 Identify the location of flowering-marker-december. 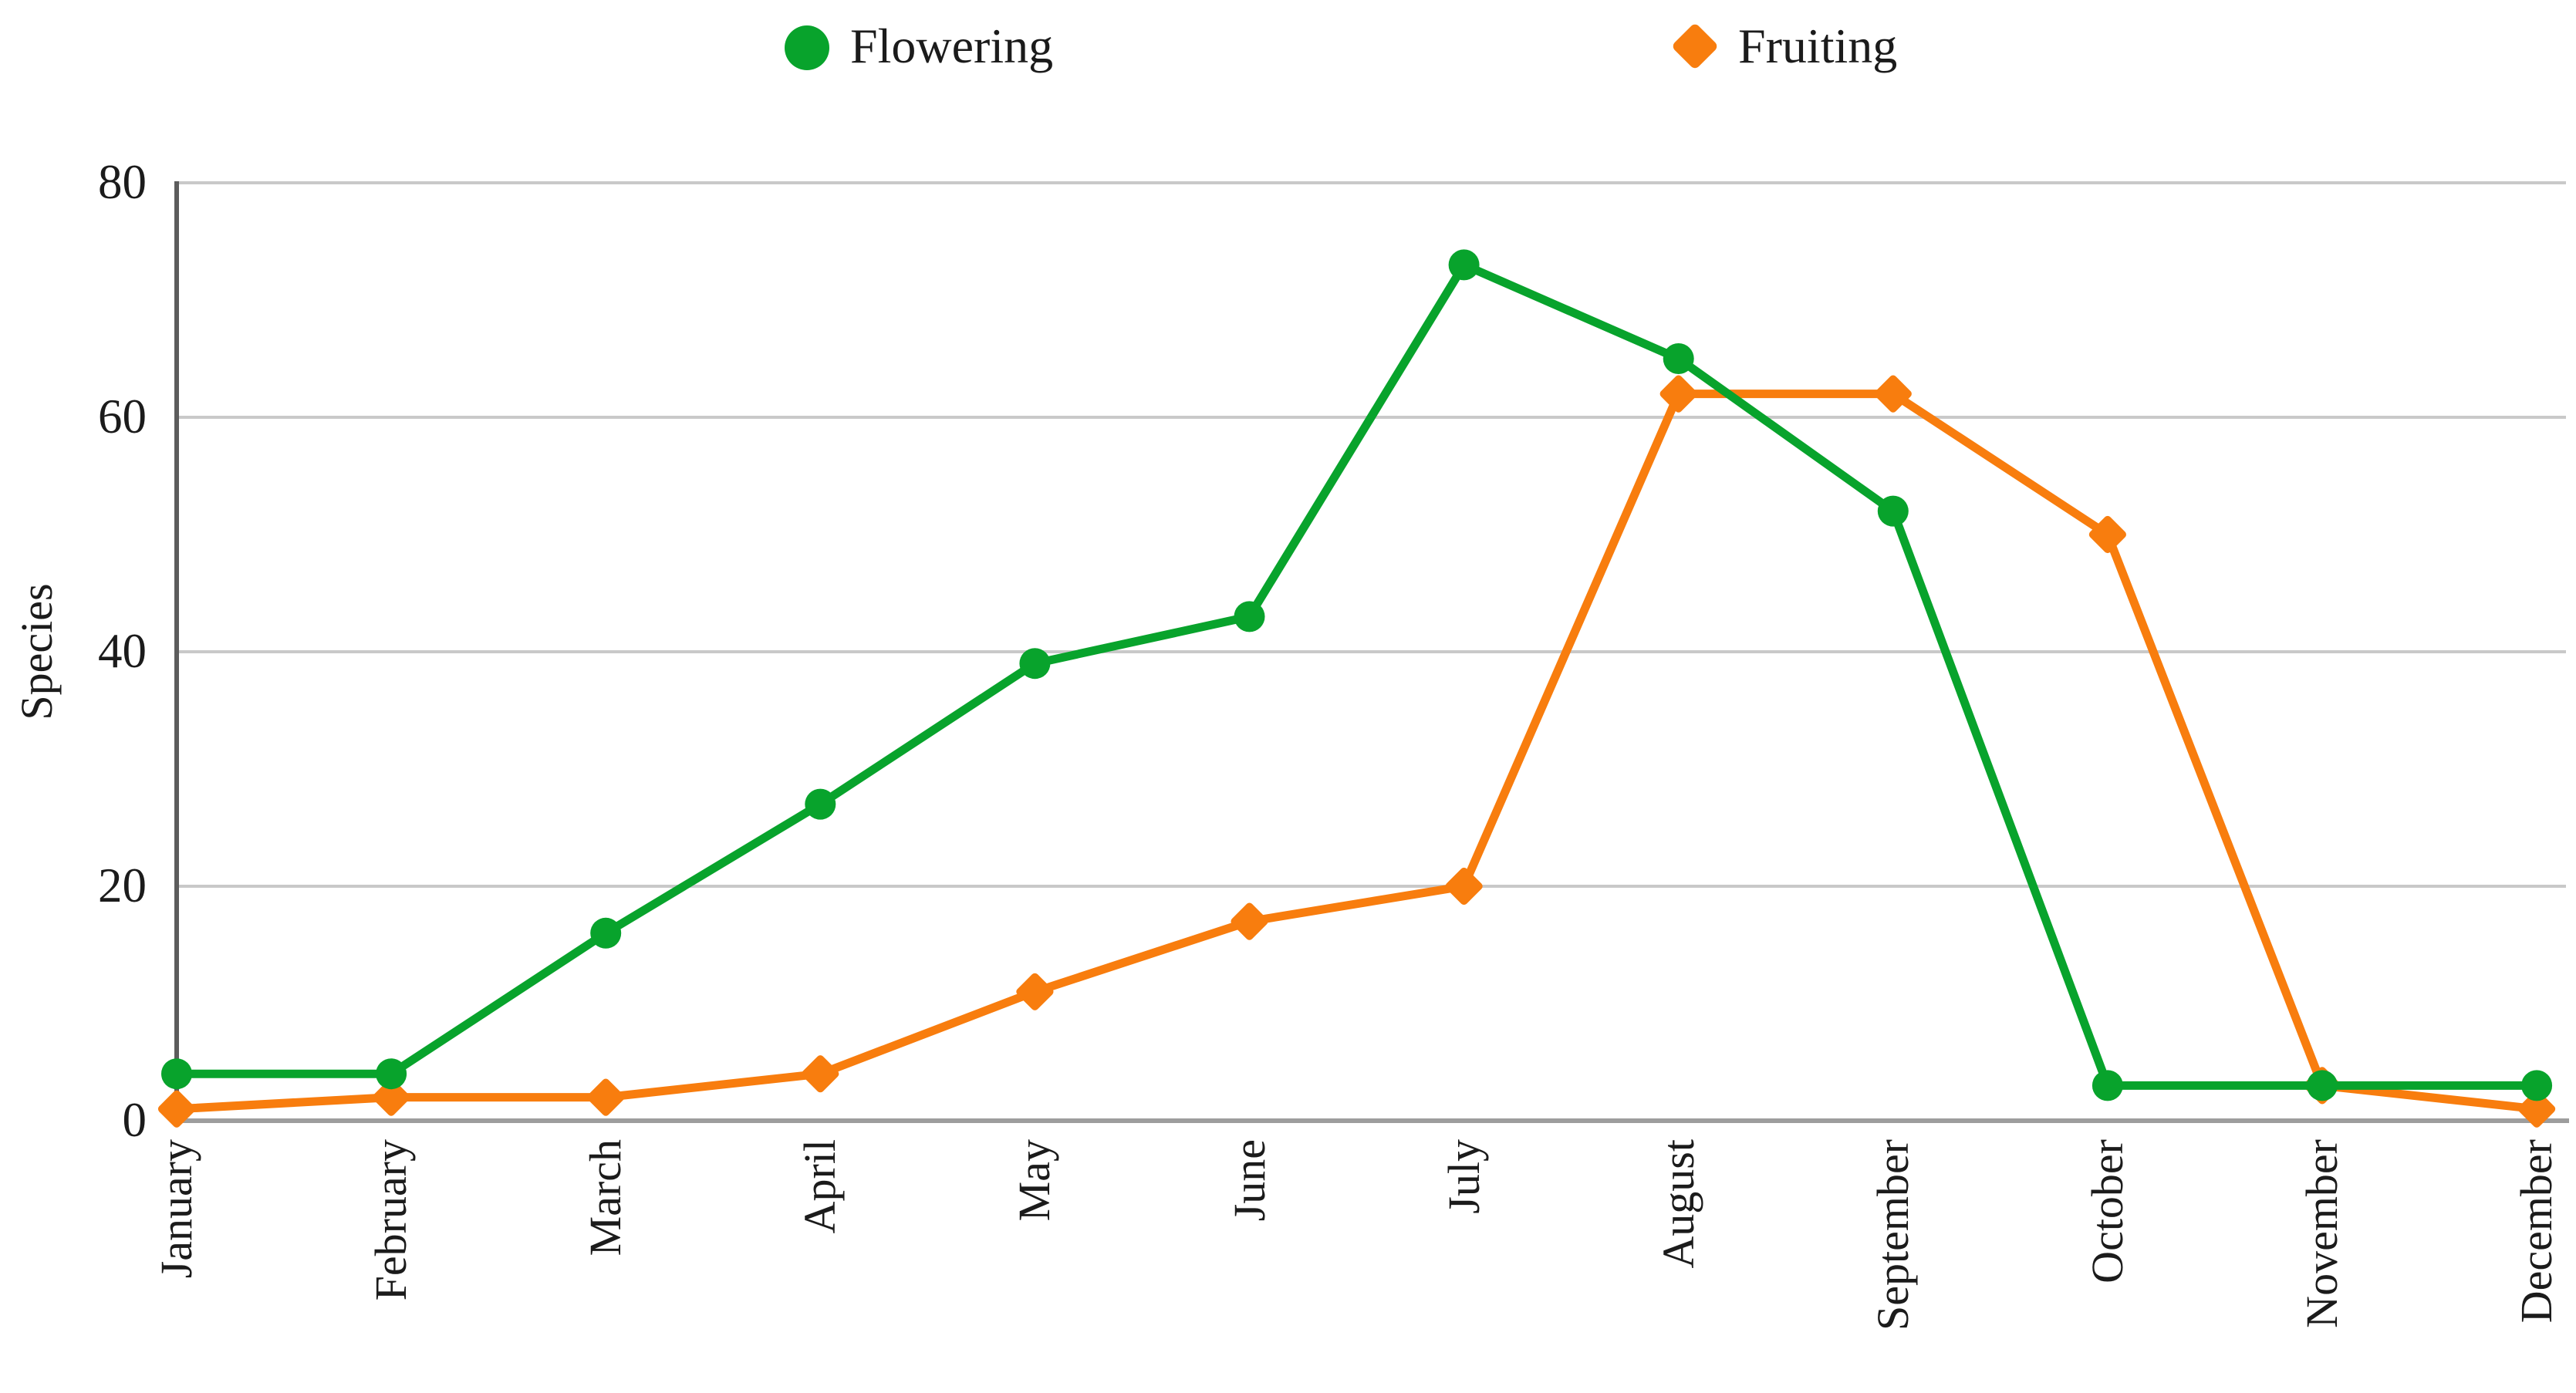
(2537, 1086).